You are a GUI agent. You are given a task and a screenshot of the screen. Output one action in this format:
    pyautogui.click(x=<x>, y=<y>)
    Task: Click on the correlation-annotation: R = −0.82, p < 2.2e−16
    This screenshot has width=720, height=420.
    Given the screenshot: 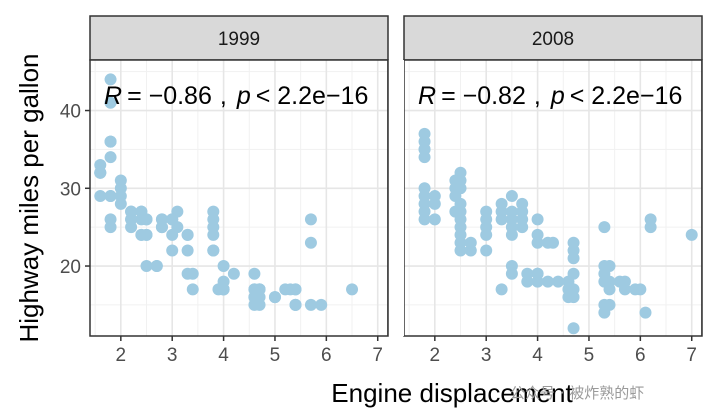 What is the action you would take?
    pyautogui.click(x=550, y=96)
    